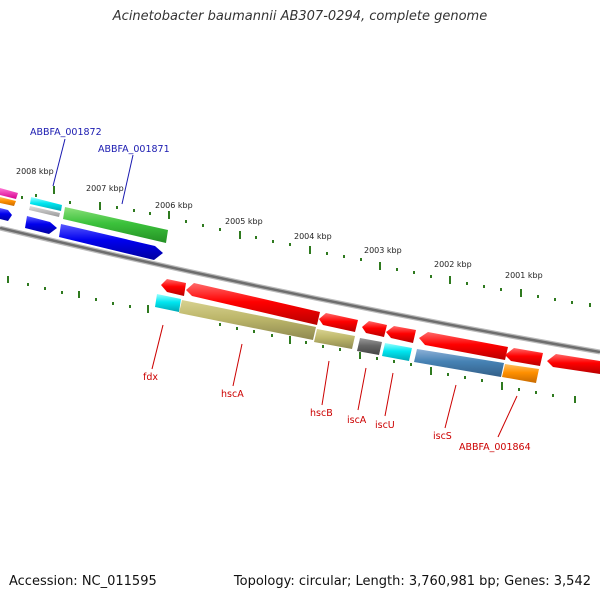  What do you see at coordinates (105, 188) in the screenshot?
I see `kbp-label: 2007 kbp` at bounding box center [105, 188].